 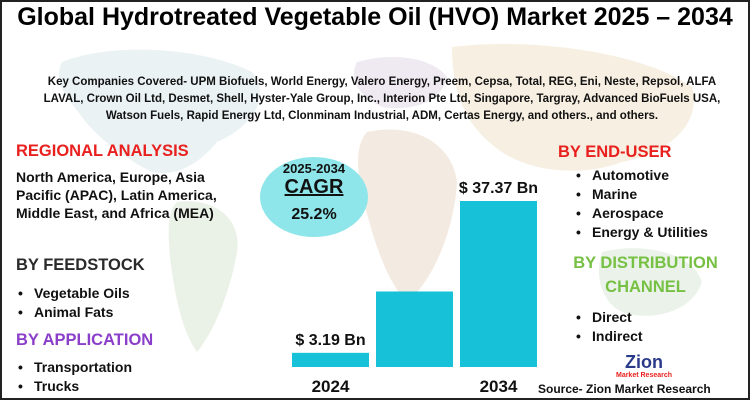 I want to click on regional-analysis-title: REGIONAL ANALYSIS, so click(x=102, y=151).